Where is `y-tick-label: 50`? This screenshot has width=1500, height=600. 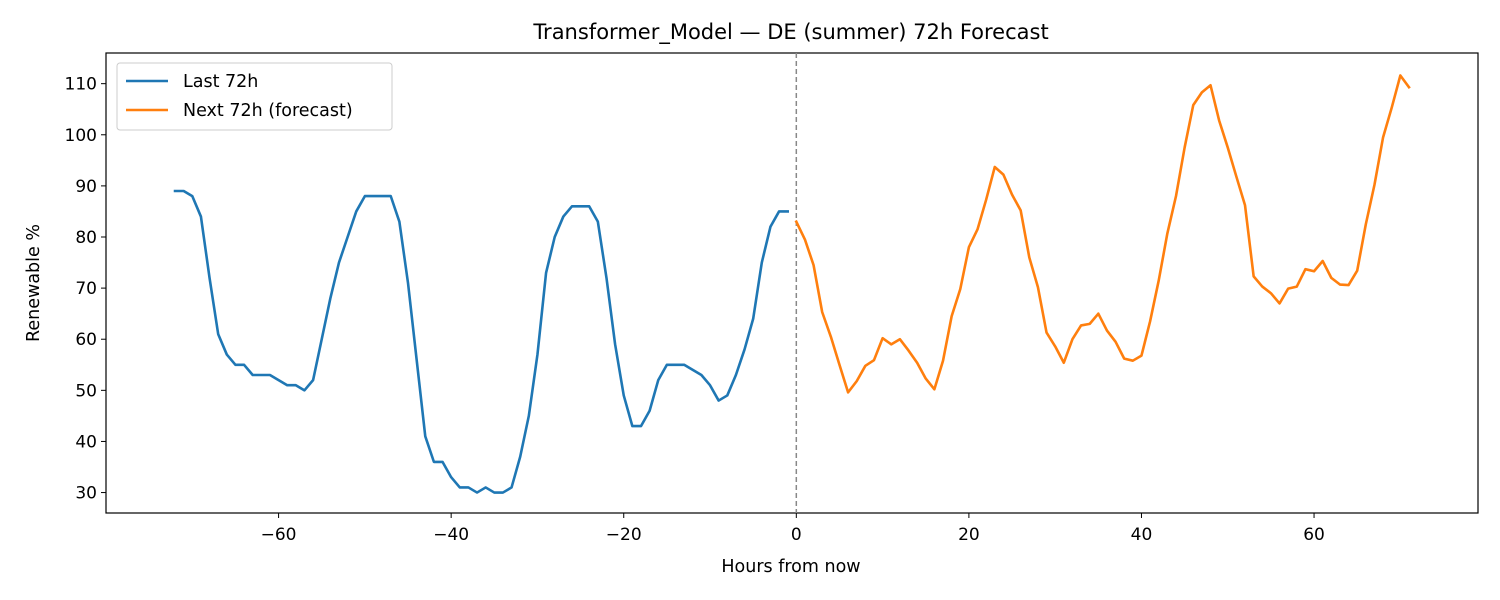
y-tick-label: 50 is located at coordinates (86, 391).